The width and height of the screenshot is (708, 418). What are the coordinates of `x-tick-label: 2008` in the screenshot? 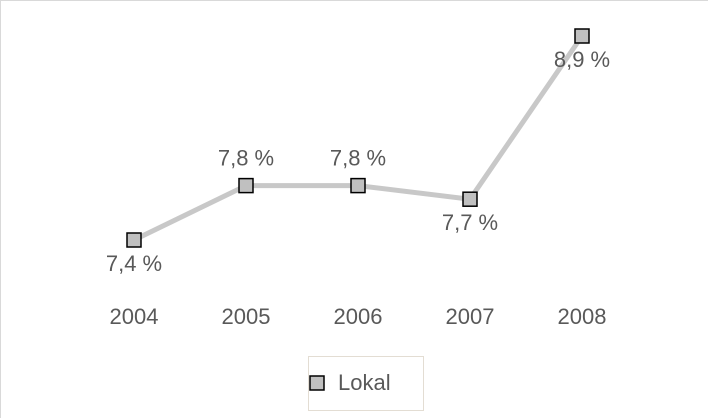 It's located at (582, 316).